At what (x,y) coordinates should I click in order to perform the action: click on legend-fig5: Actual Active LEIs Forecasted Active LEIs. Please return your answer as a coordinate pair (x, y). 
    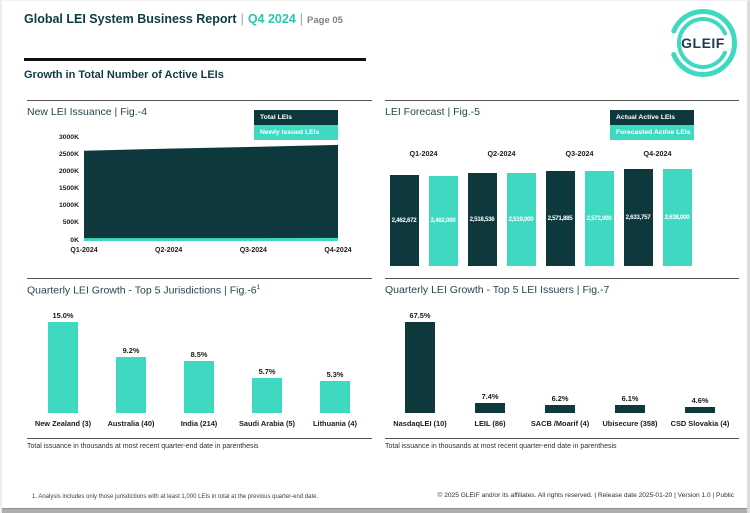
    Looking at the image, I should click on (652, 125).